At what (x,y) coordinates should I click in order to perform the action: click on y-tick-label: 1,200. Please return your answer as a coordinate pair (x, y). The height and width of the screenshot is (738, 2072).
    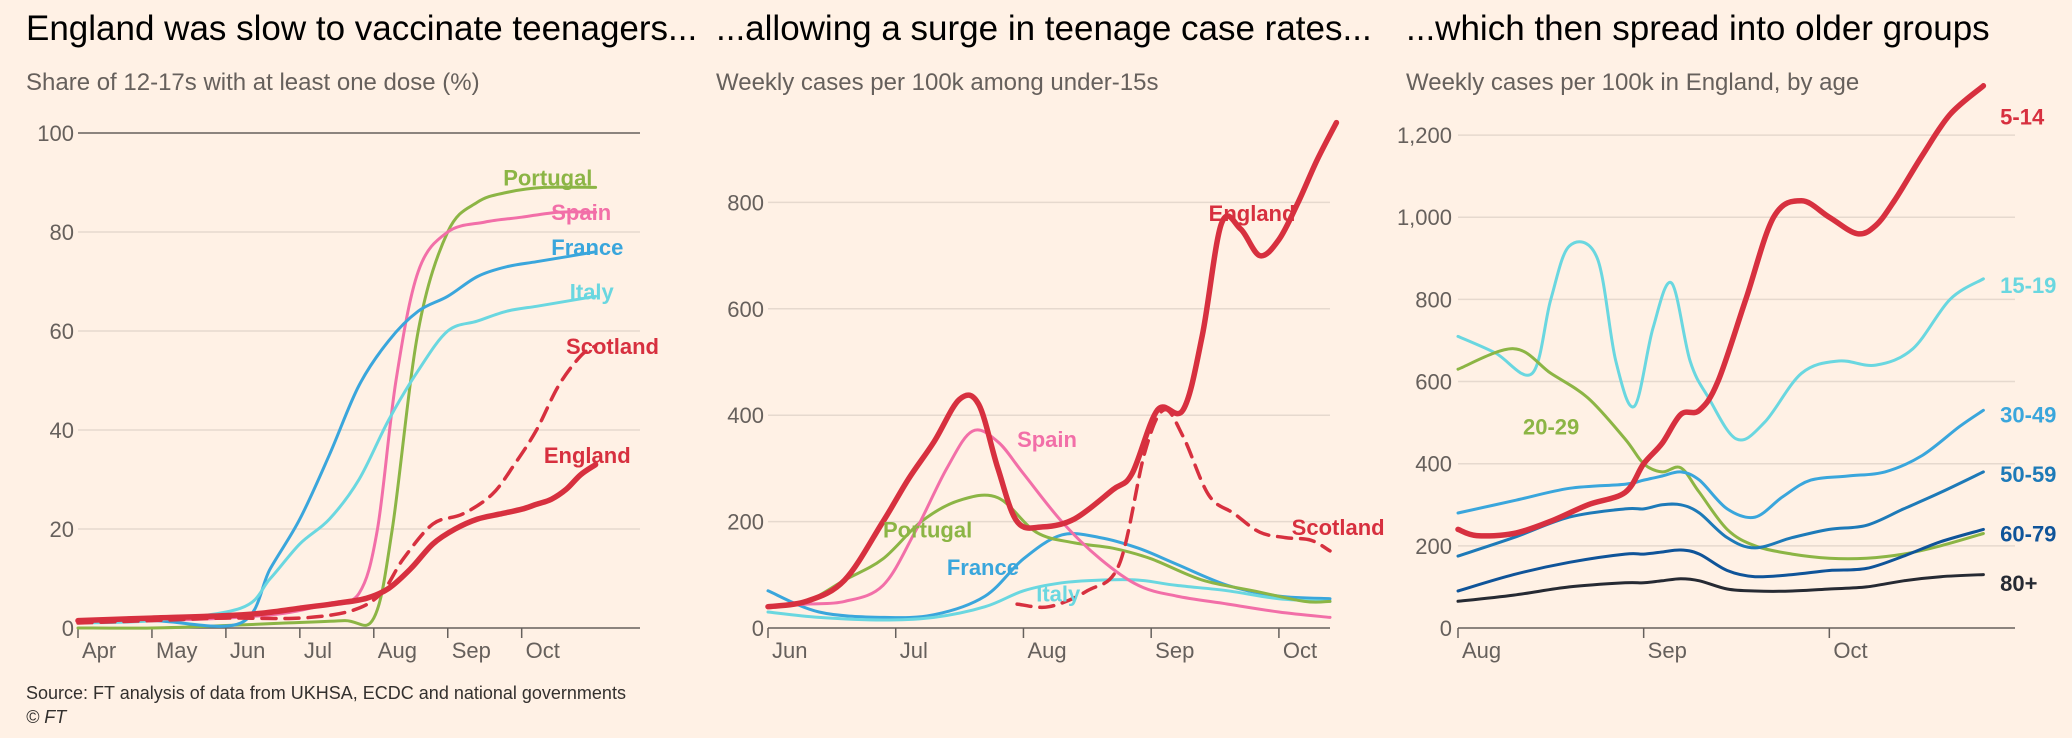
    Looking at the image, I should click on (1424, 135).